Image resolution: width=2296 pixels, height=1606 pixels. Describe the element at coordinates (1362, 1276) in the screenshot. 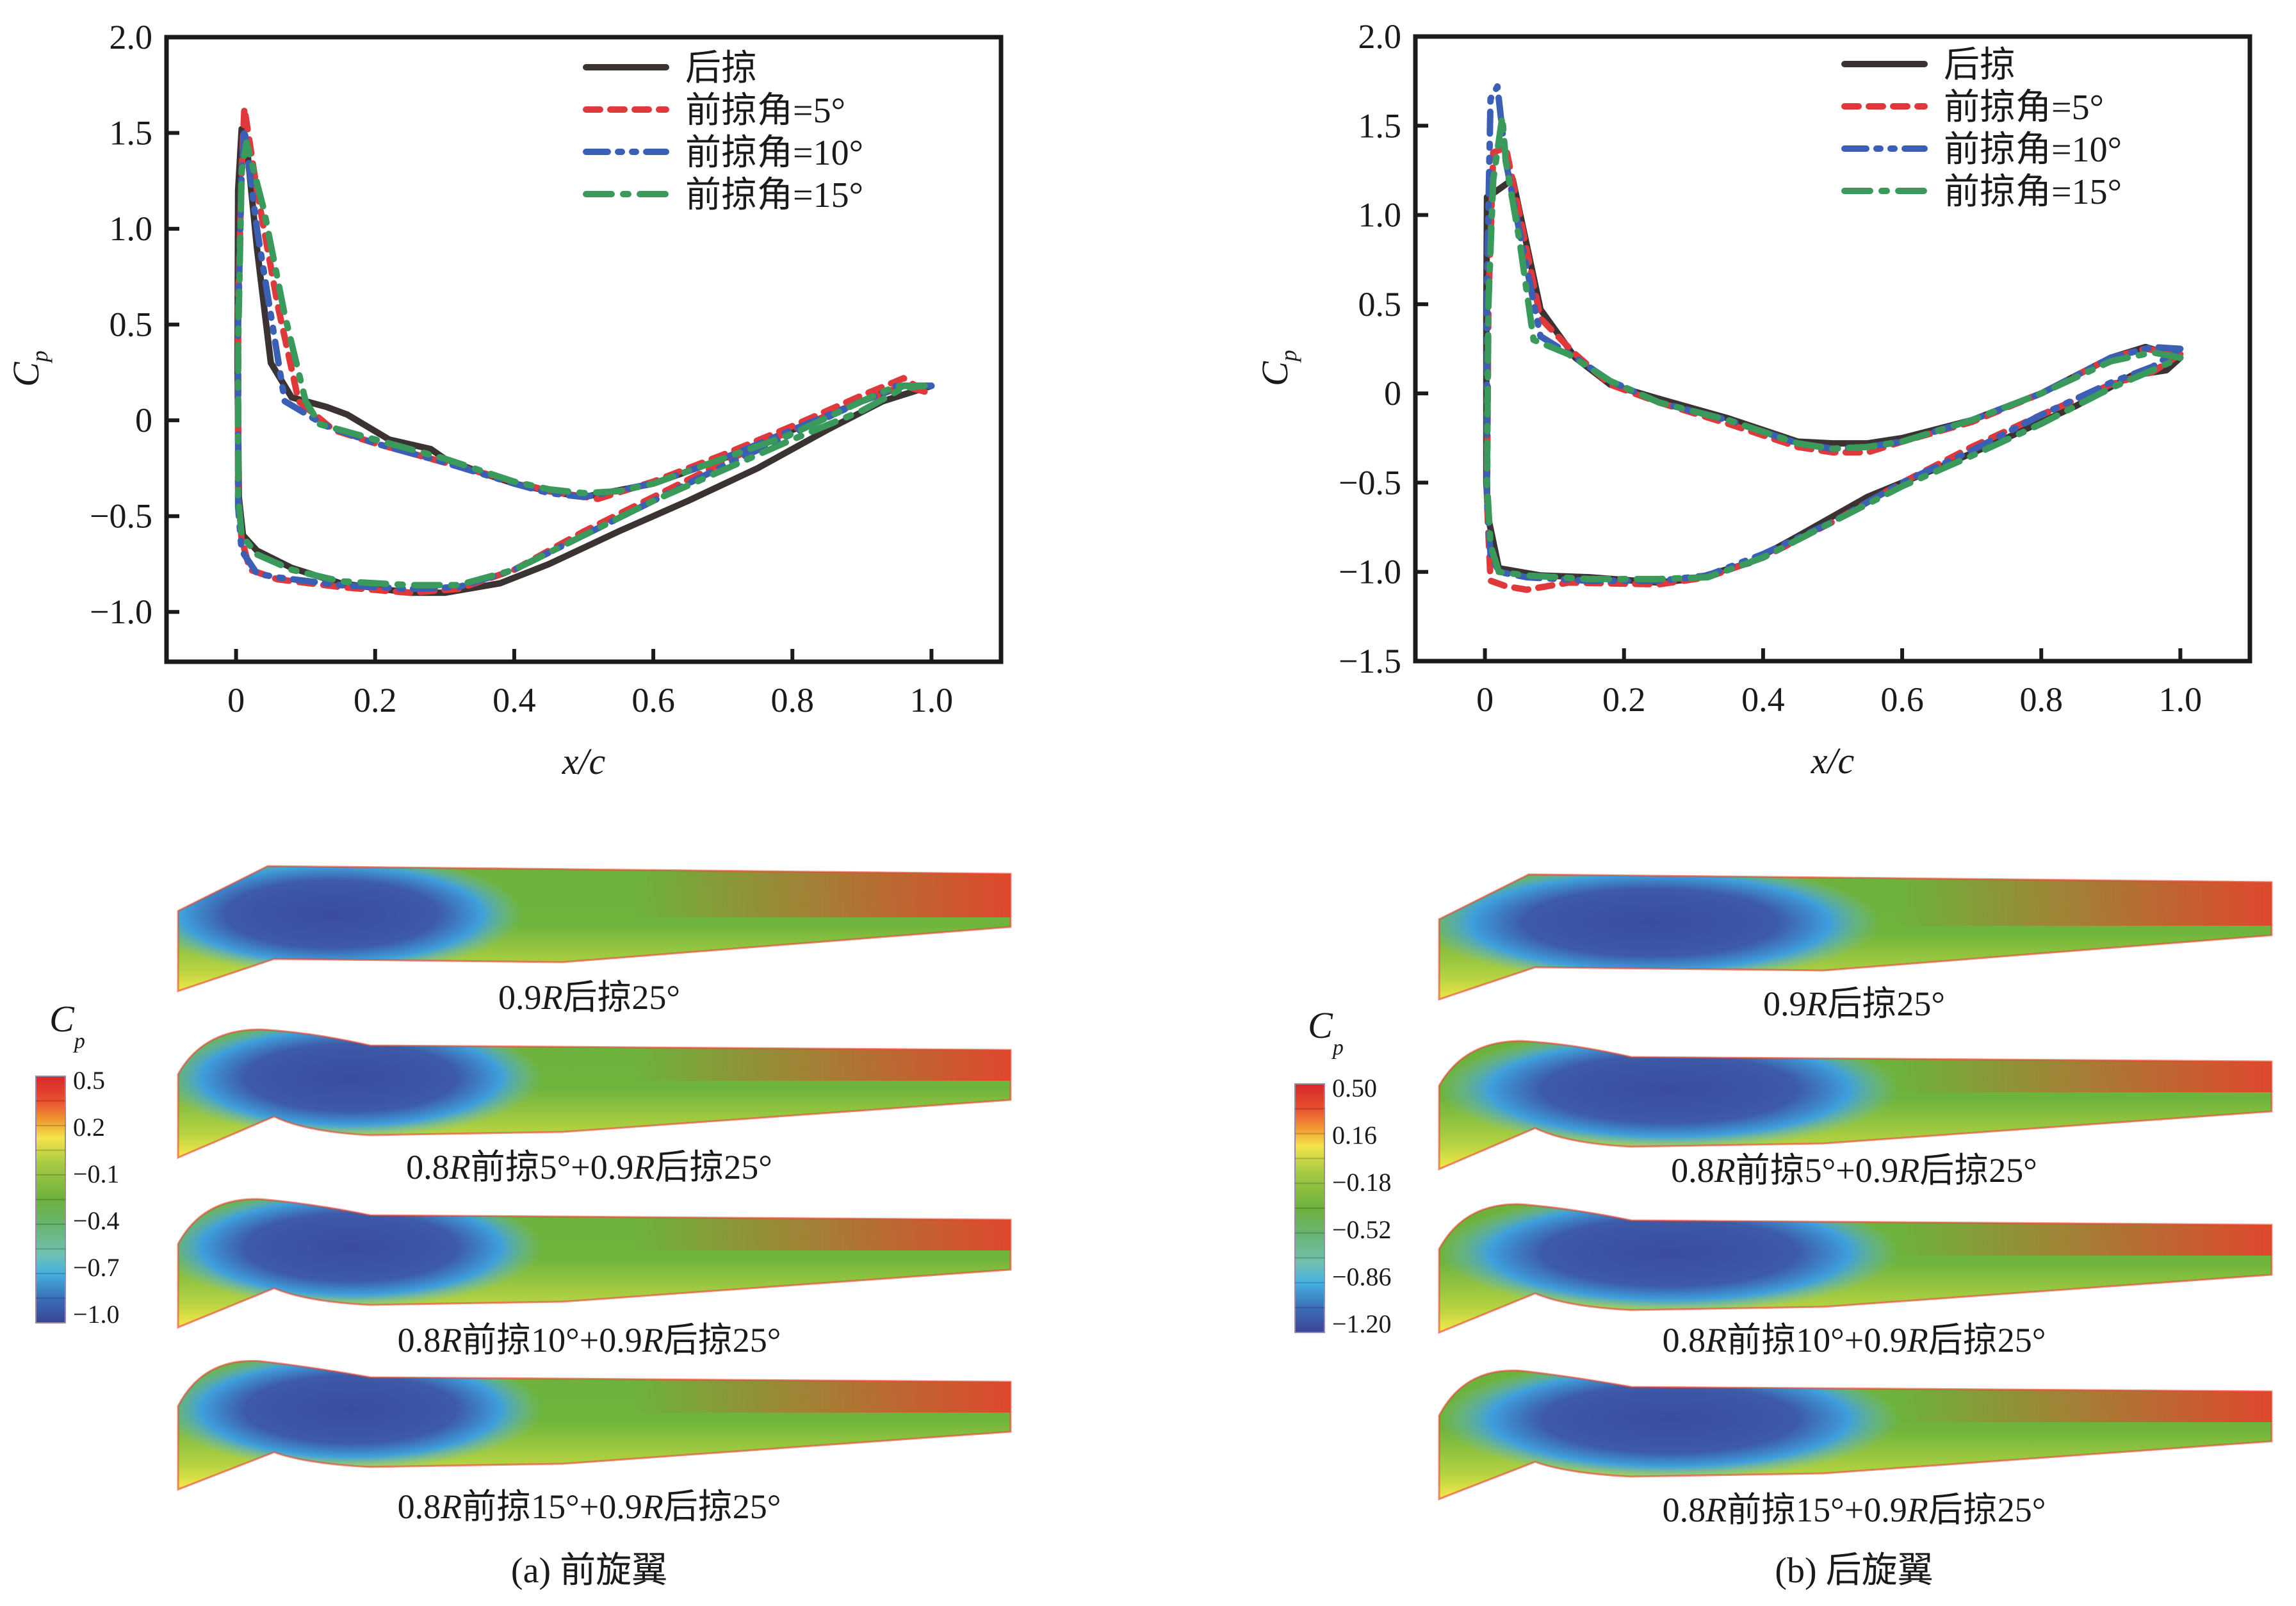

I see `colorbar-tick-label: −0.86` at that location.